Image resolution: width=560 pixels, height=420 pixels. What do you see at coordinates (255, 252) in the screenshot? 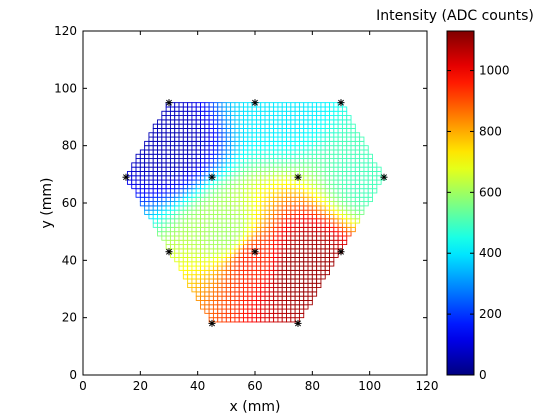
I see `sensor-marker` at bounding box center [255, 252].